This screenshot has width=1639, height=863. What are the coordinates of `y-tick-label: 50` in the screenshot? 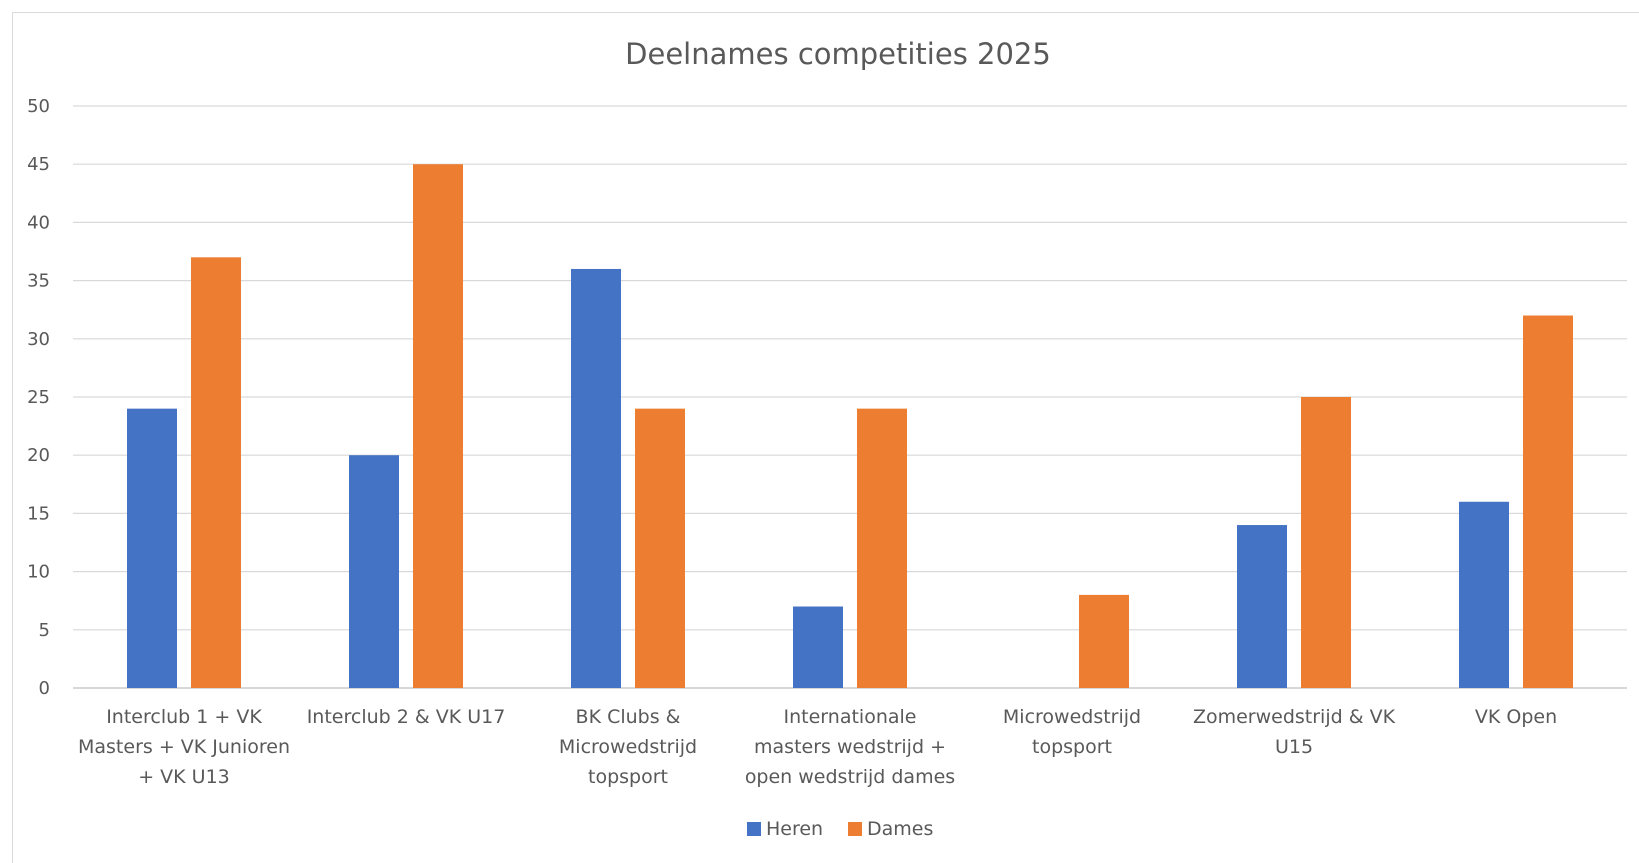 It's located at (38, 106).